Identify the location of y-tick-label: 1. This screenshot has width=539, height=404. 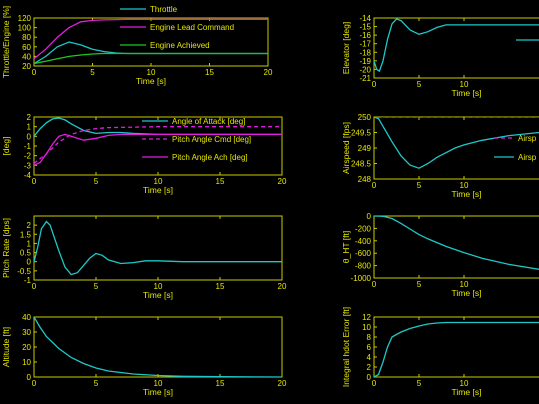
(29, 243).